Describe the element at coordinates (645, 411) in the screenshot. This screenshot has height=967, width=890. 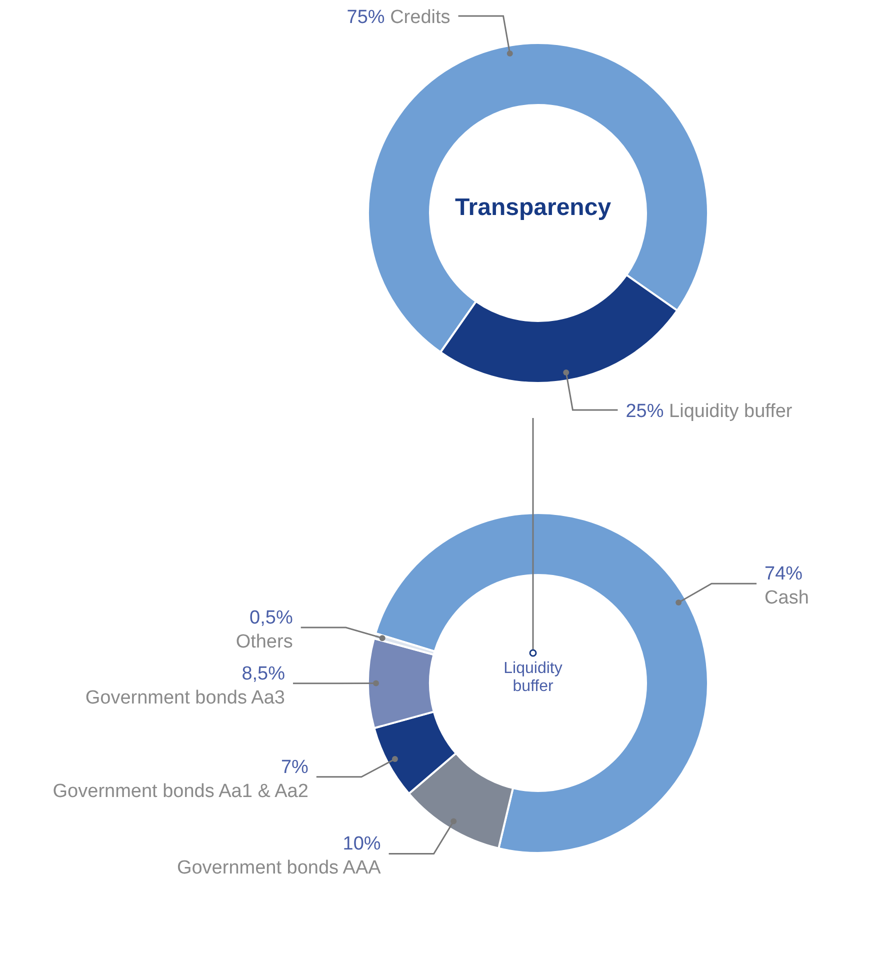
I see `data-label: 25%` at that location.